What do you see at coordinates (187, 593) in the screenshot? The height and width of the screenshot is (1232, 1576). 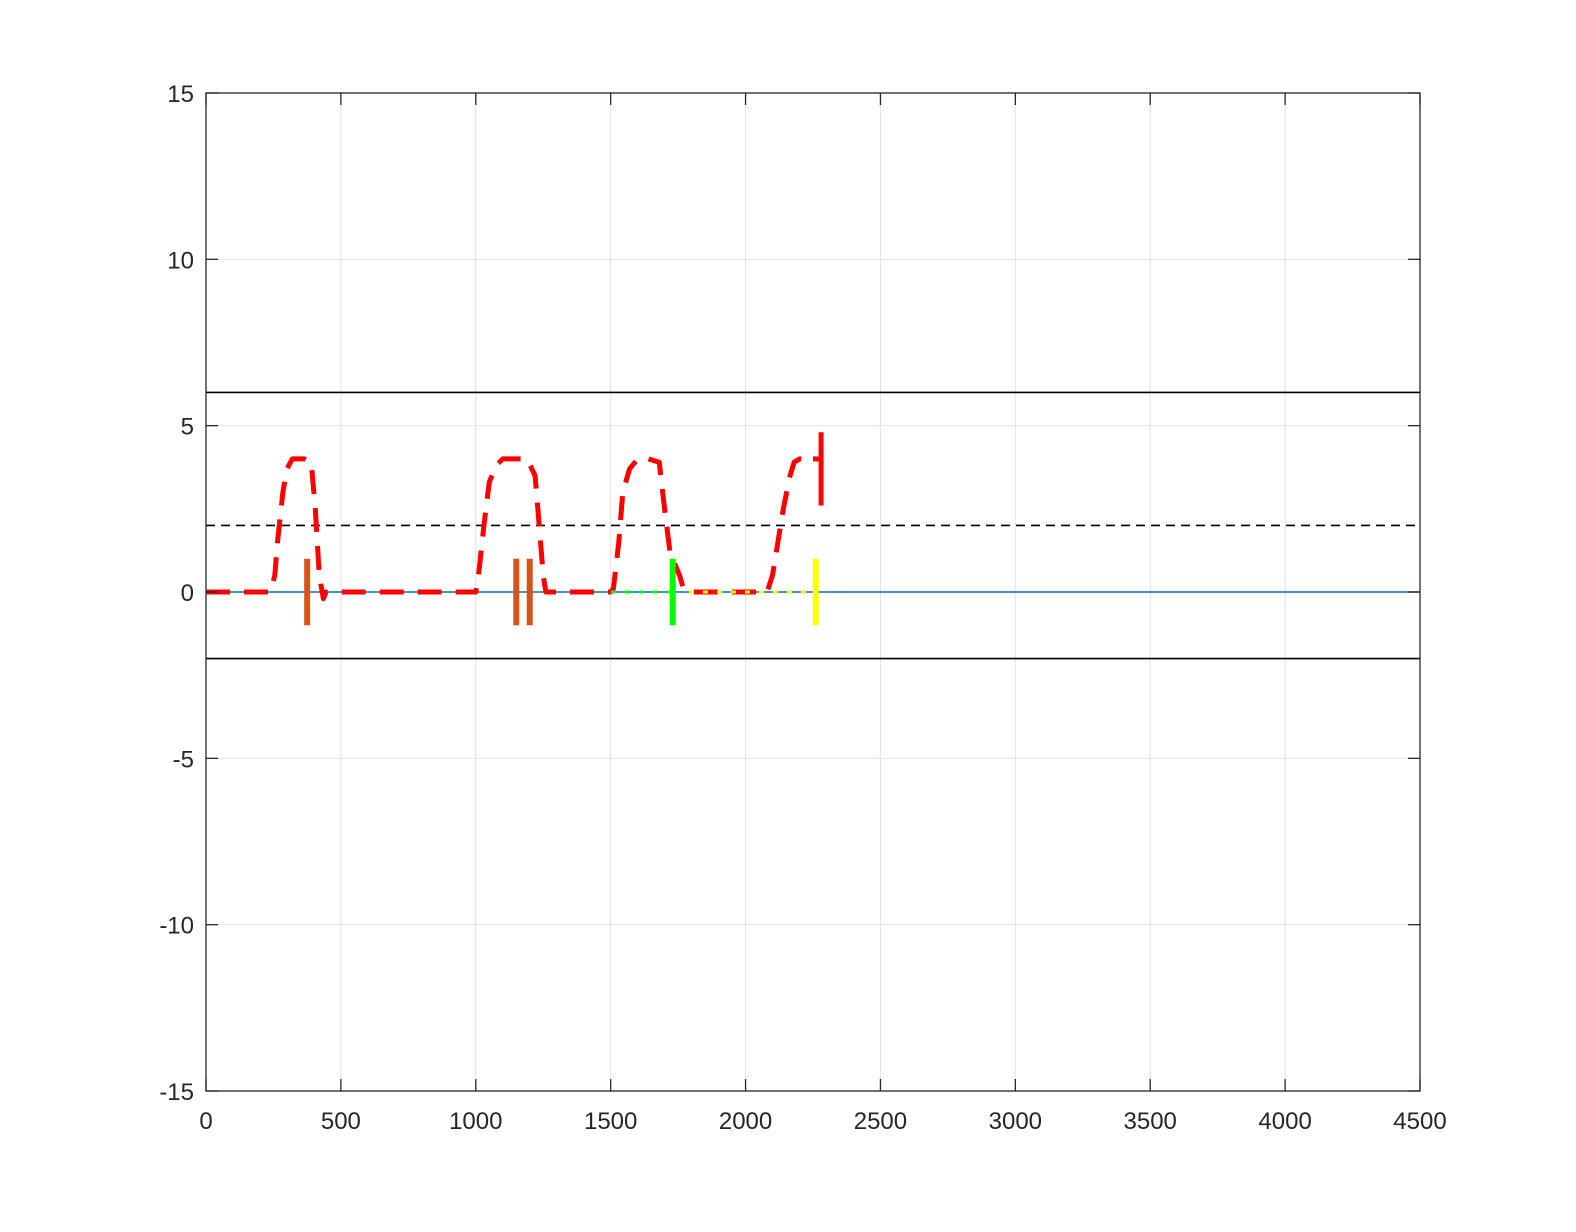 I see `y-tick-label: 0` at bounding box center [187, 593].